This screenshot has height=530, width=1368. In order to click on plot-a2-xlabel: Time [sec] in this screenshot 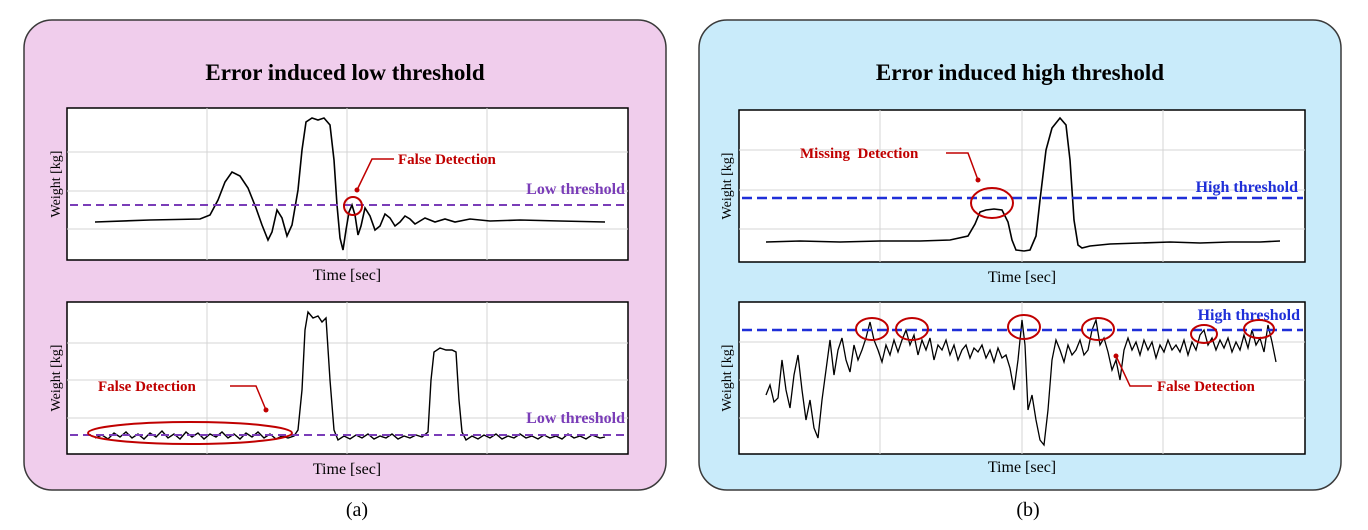, I will do `click(347, 469)`.